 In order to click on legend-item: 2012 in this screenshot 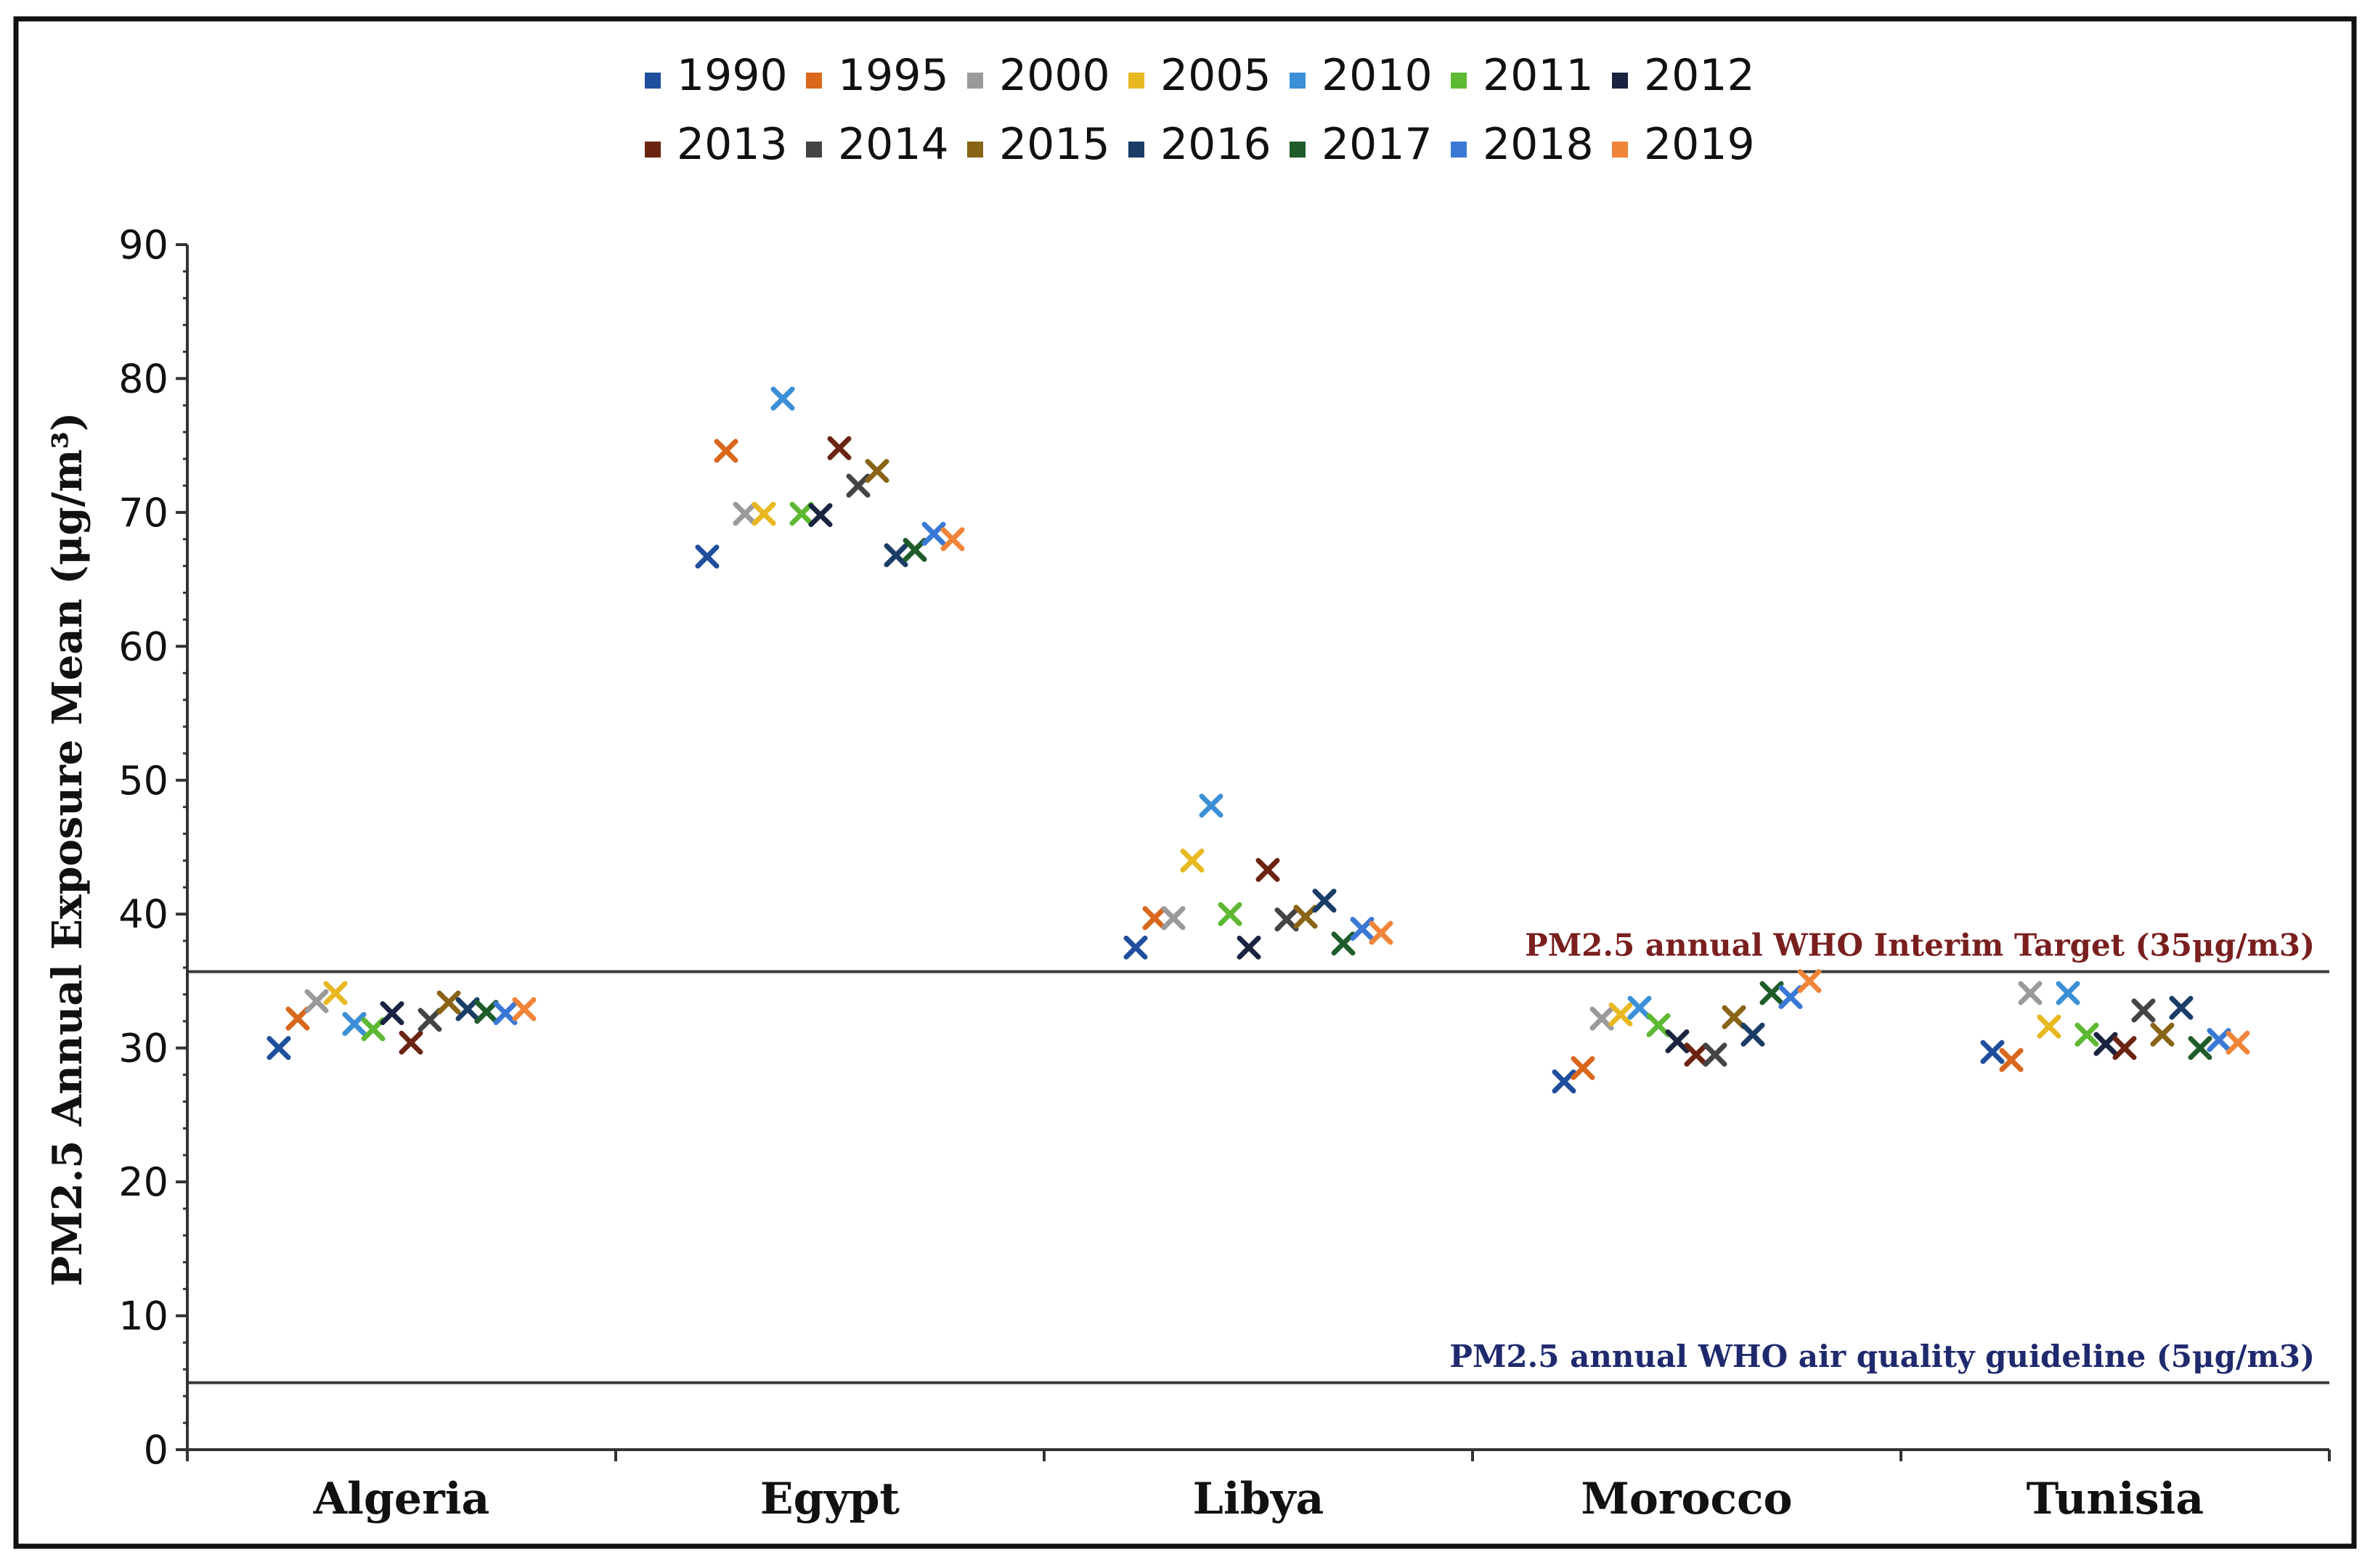, I will do `click(1683, 76)`.